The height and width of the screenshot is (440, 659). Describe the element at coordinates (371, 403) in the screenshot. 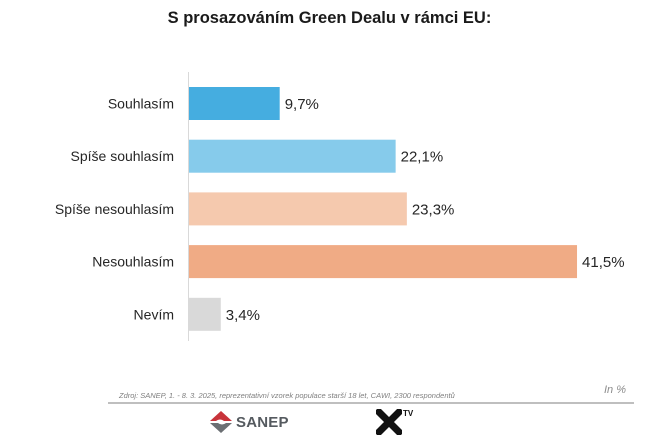

I see `footer-divider` at that location.